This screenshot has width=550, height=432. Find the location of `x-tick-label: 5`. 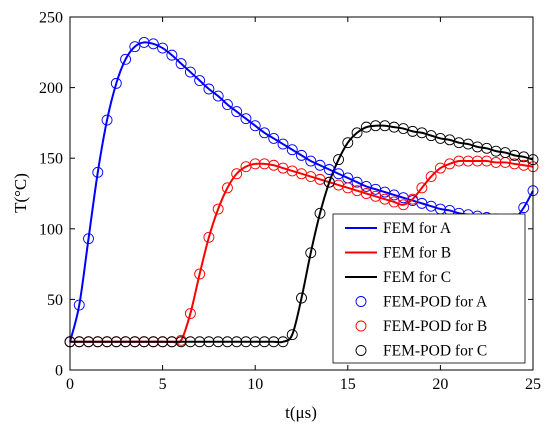

x-tick-label: 5 is located at coordinates (163, 384).